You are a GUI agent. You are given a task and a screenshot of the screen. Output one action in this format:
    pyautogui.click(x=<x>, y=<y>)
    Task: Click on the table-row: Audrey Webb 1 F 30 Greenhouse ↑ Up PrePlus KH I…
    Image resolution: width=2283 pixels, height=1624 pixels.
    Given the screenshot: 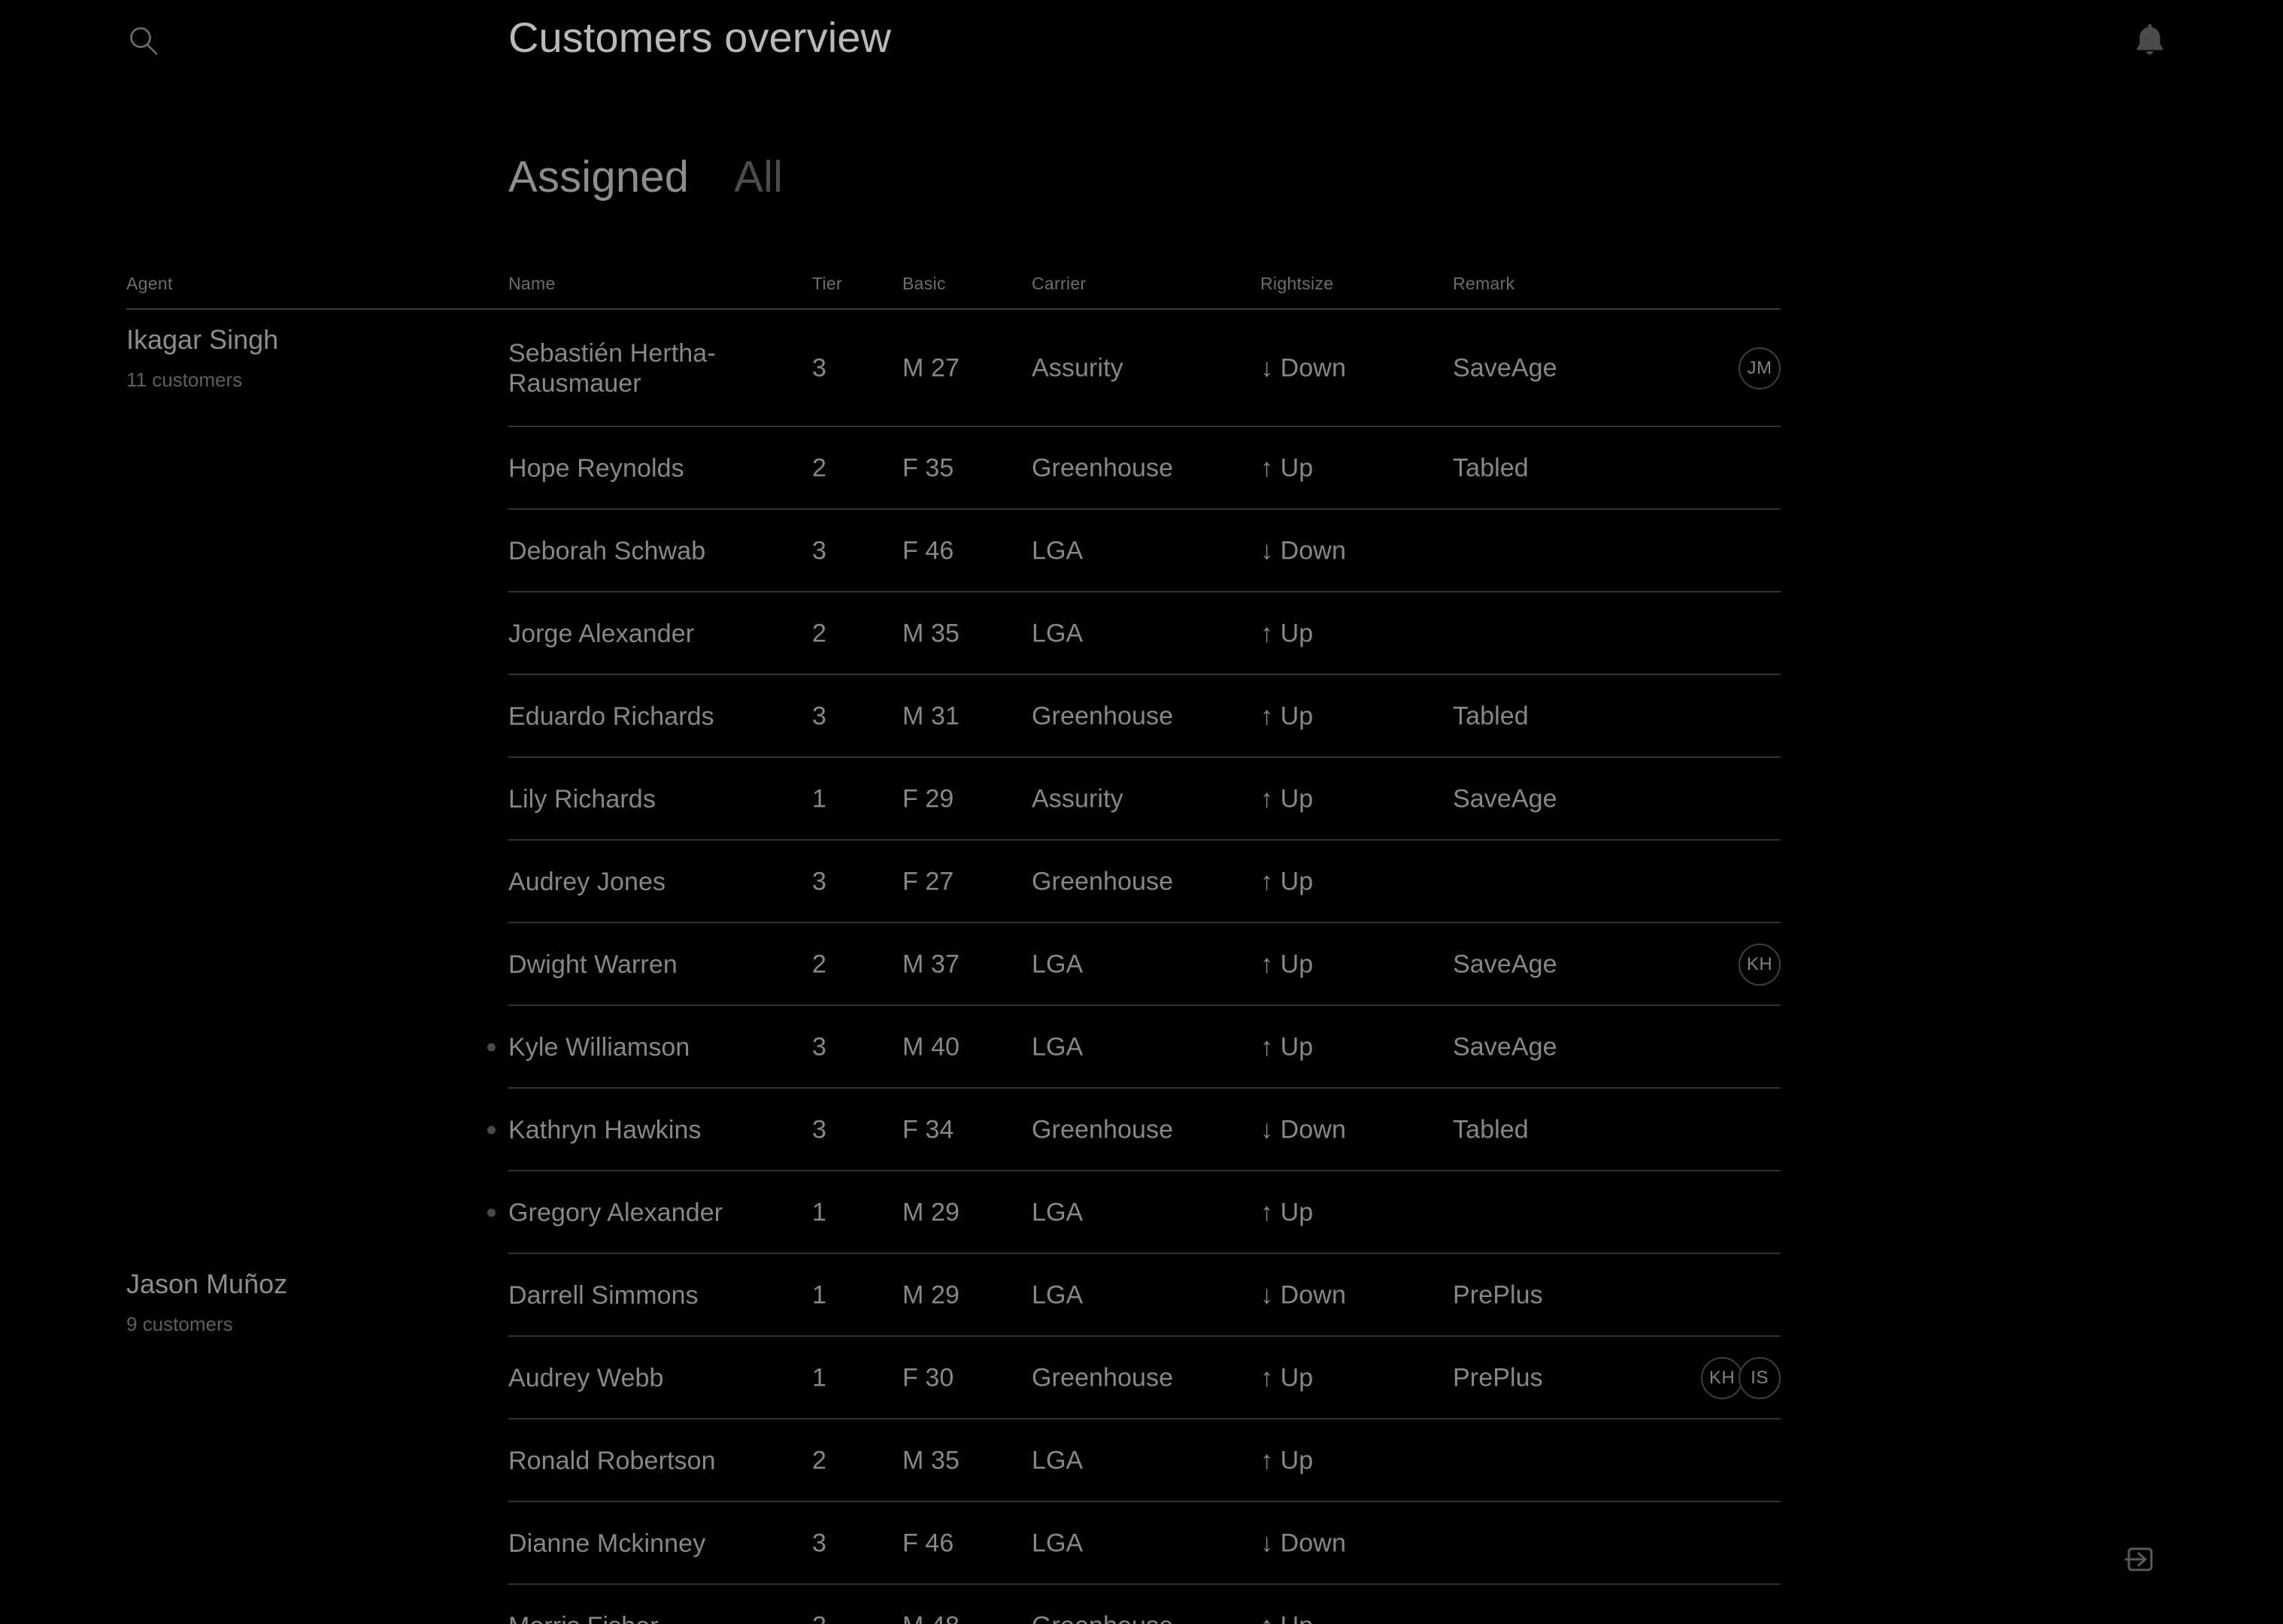 What is the action you would take?
    pyautogui.click(x=1141, y=1378)
    